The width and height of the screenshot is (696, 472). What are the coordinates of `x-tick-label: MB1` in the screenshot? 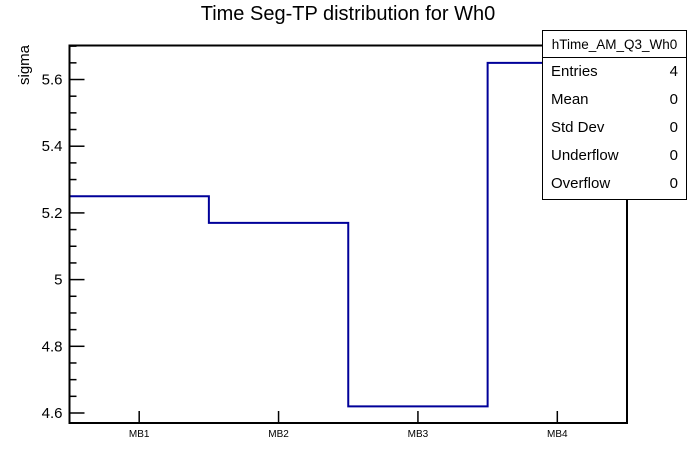 It's located at (139, 434).